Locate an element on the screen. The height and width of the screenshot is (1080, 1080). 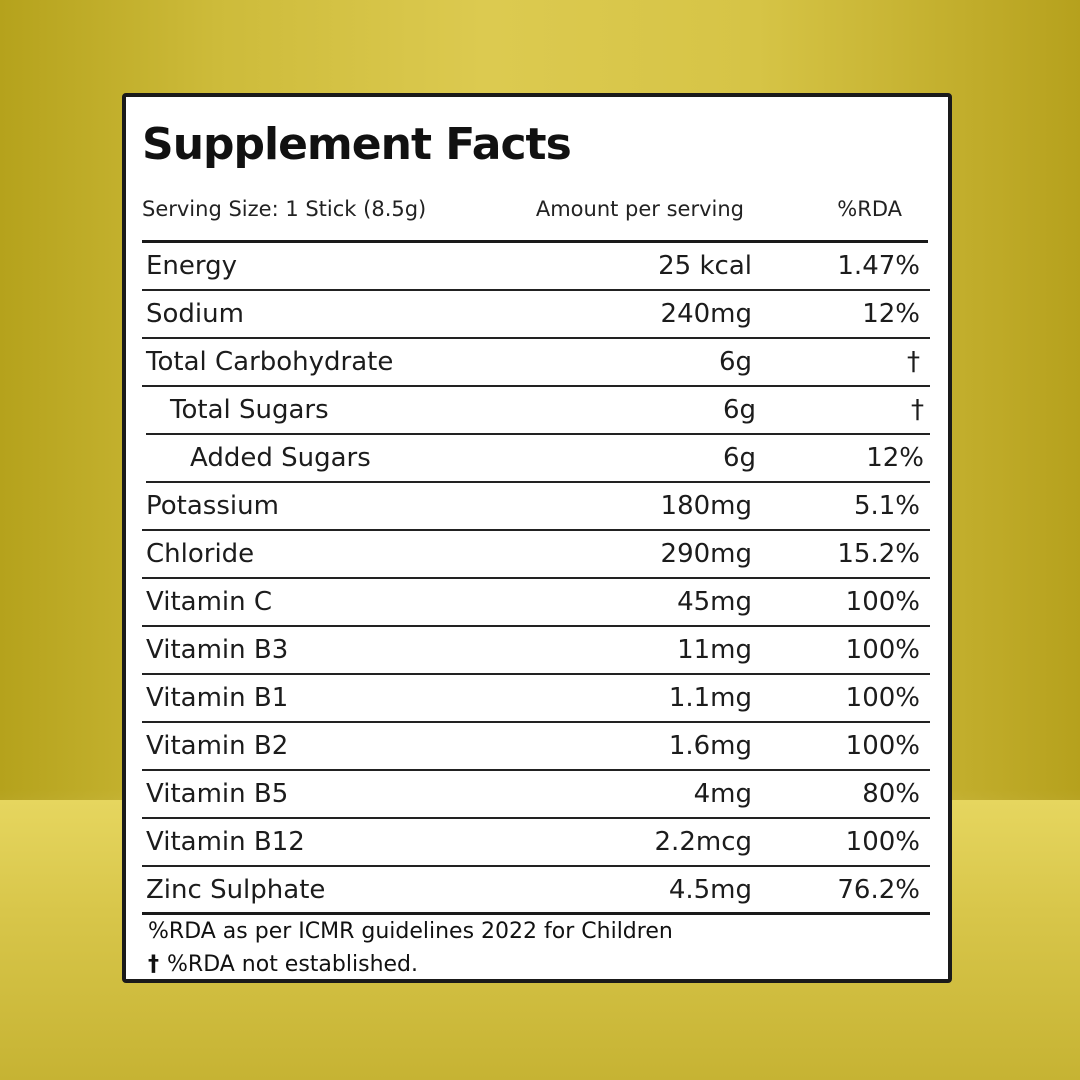
table-row: Vitamin B12 2.2mcg 100% is located at coordinates (536, 843).